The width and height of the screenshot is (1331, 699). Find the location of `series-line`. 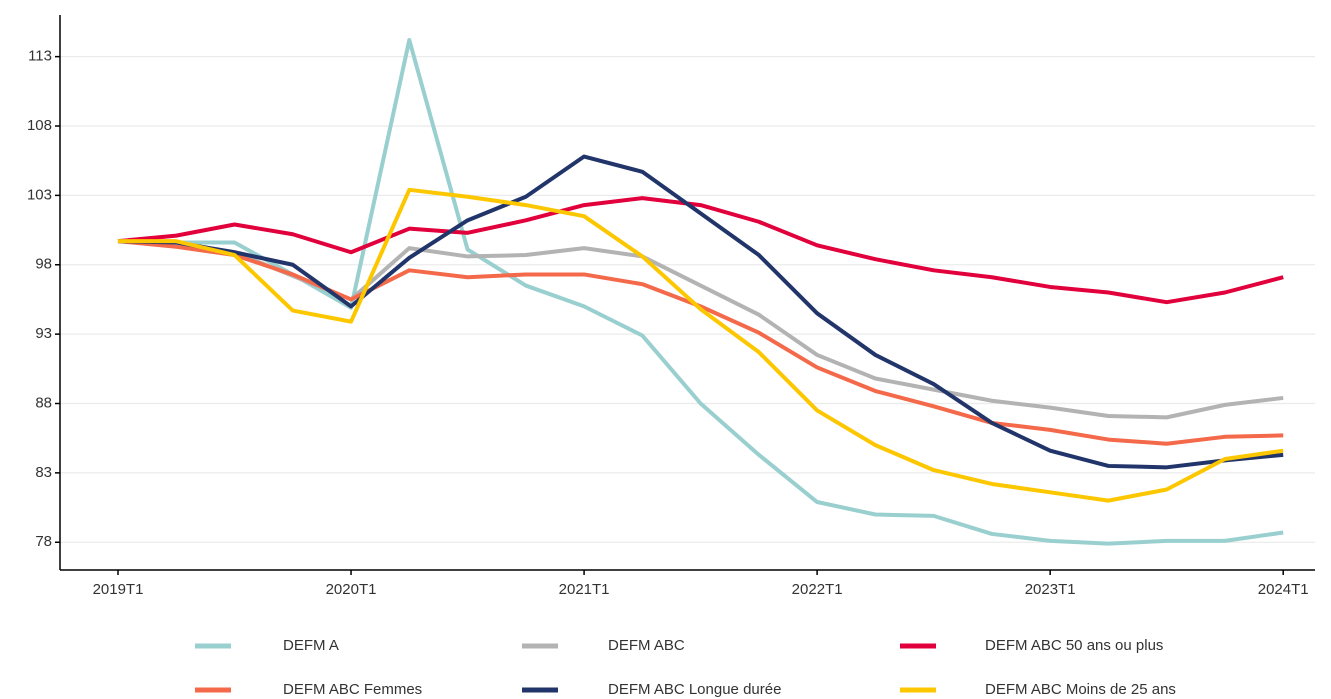

series-line is located at coordinates (700, 250).